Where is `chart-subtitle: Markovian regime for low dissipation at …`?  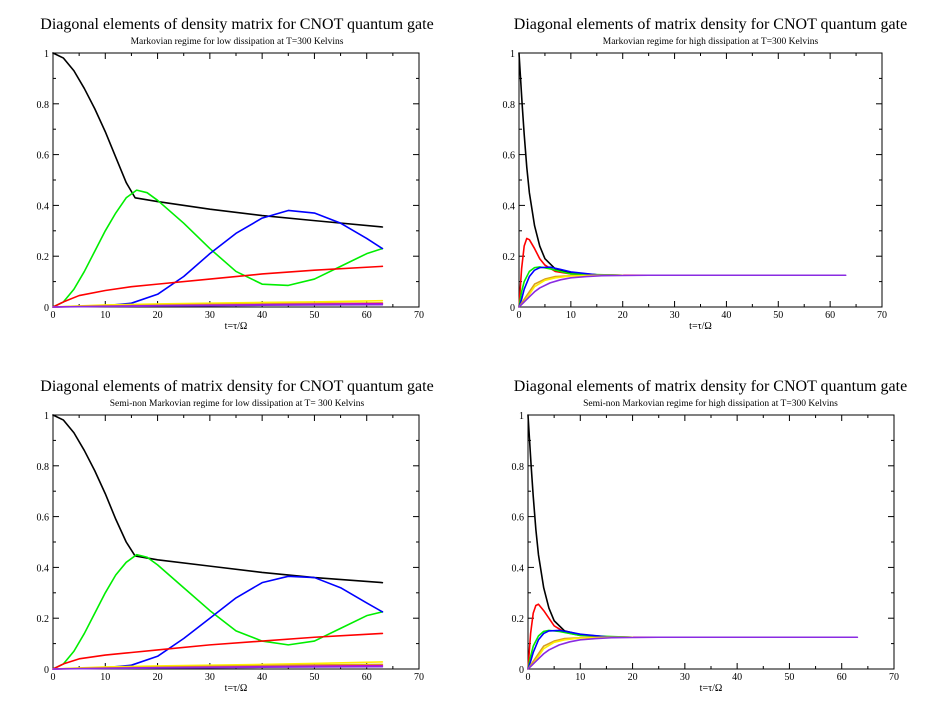
chart-subtitle: Markovian regime for low dissipation at … is located at coordinates (237, 42).